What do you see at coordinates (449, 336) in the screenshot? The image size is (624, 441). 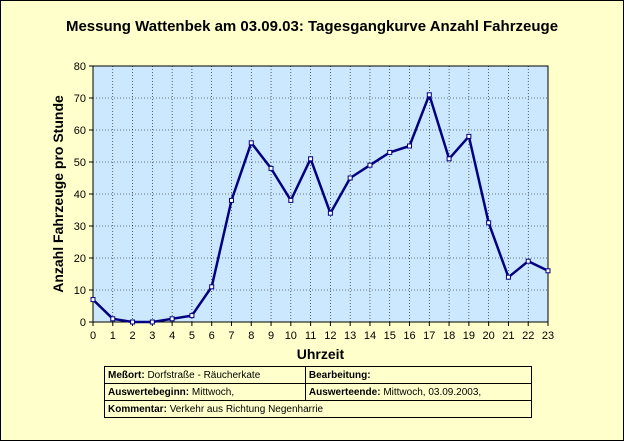 I see `x-tick-label: 18` at bounding box center [449, 336].